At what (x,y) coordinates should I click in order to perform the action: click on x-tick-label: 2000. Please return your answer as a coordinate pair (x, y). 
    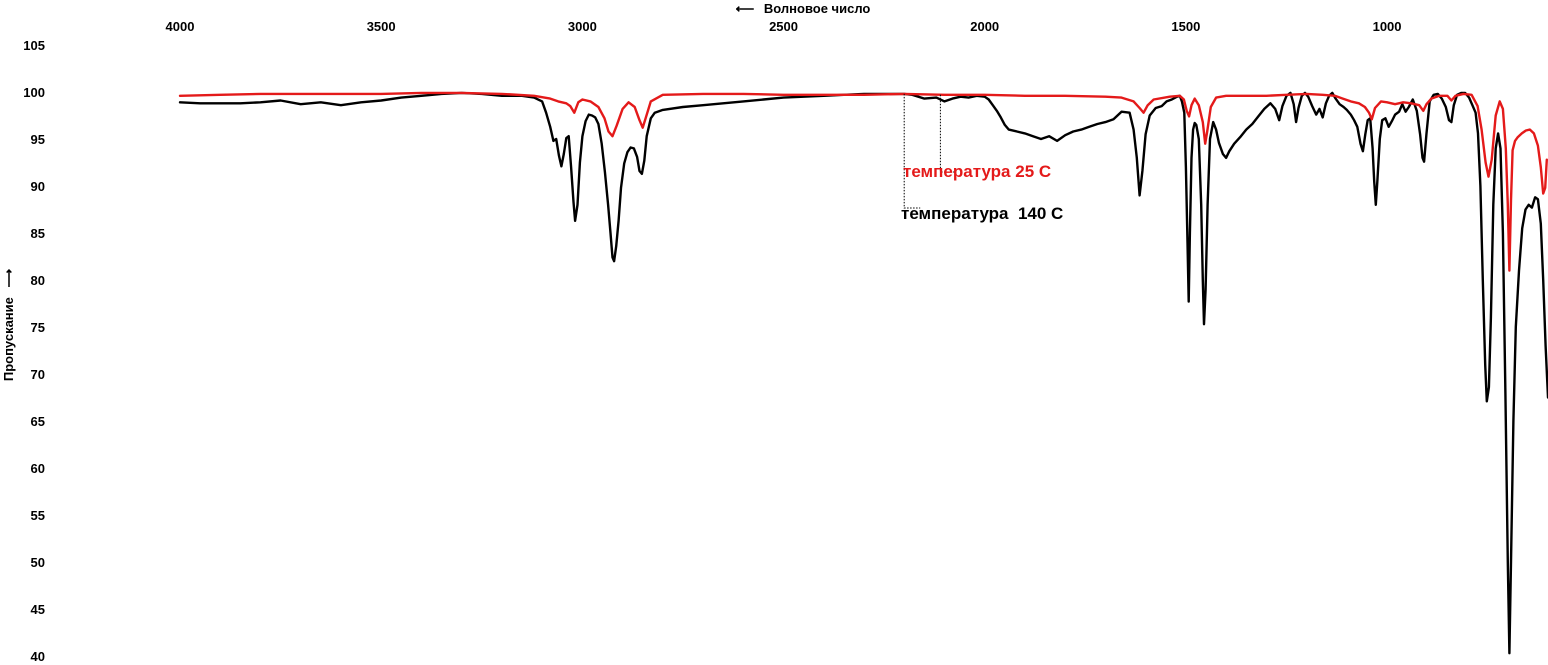
    Looking at the image, I should click on (984, 26).